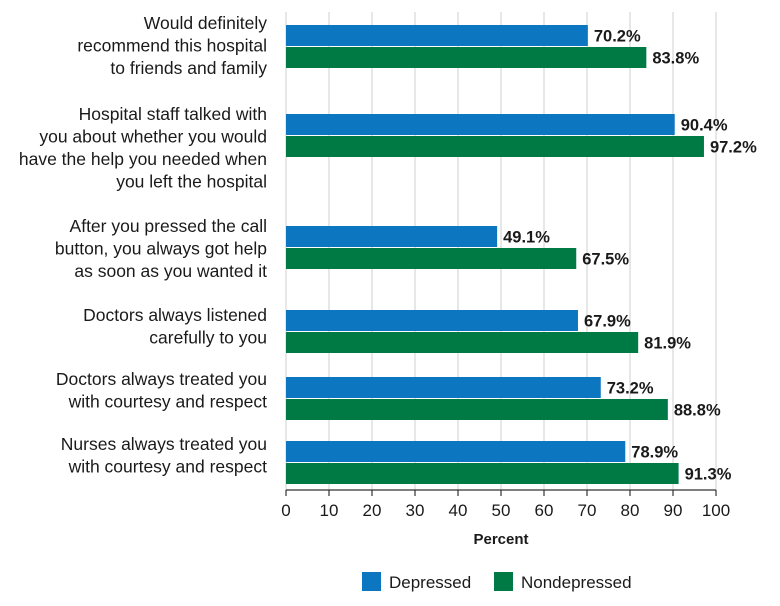  I want to click on x-tick-label: 30, so click(415, 510).